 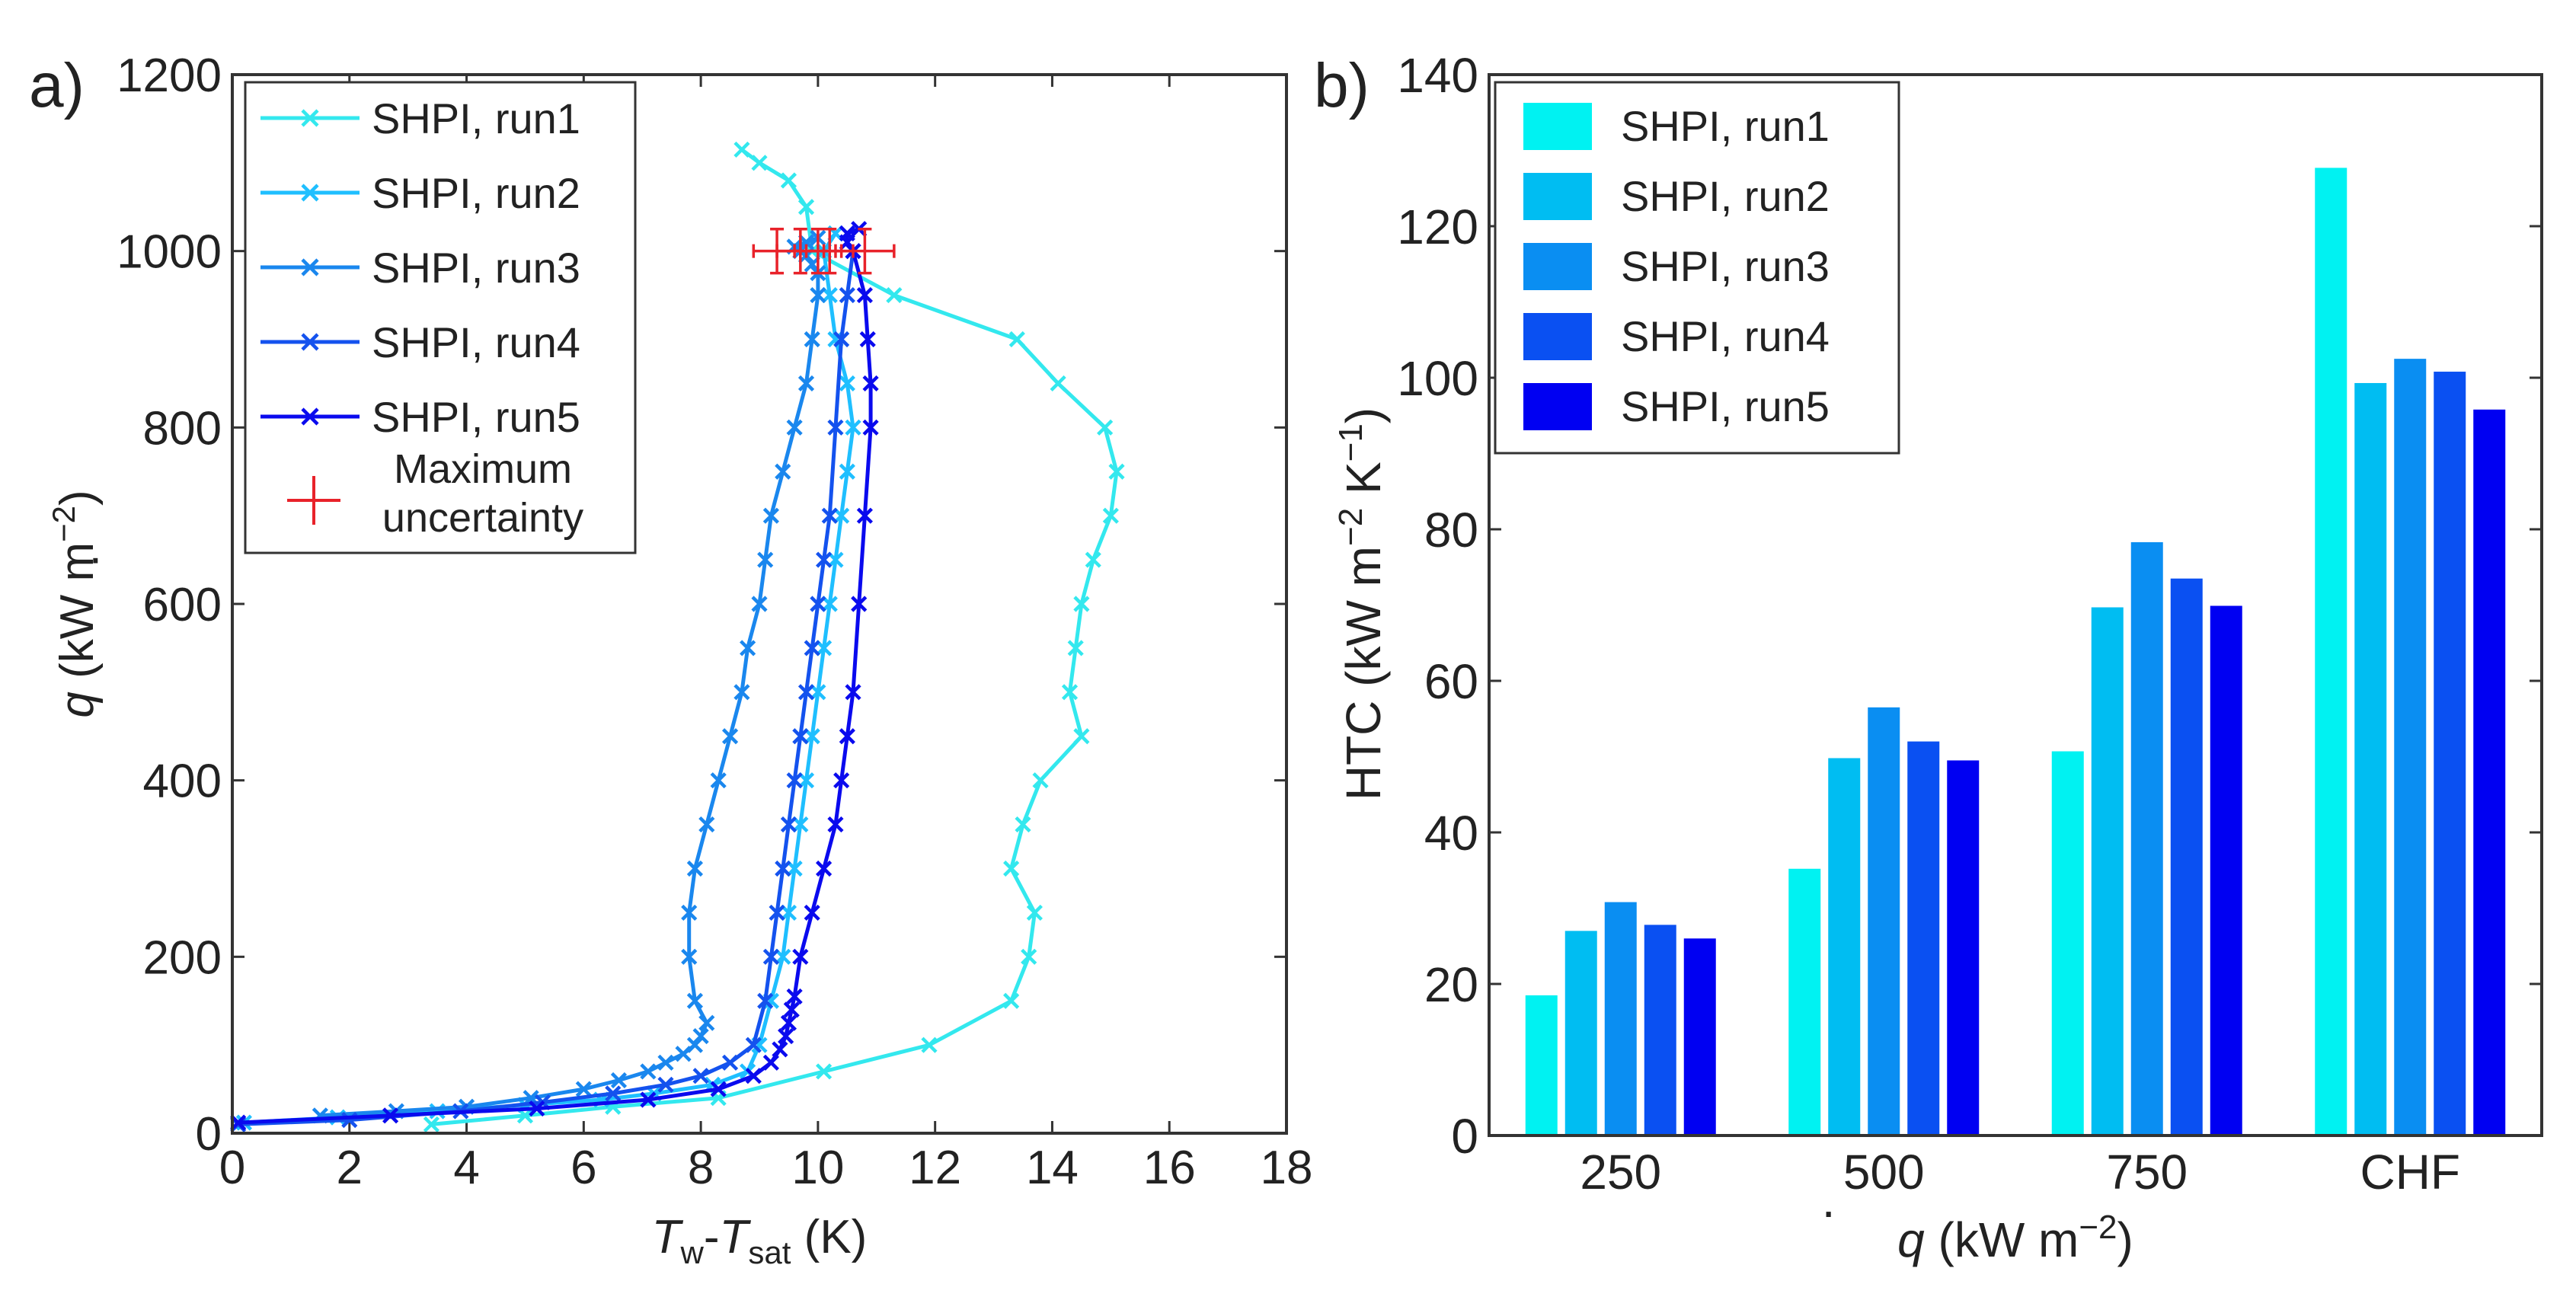 What do you see at coordinates (1341, 85) in the screenshot?
I see `panel-b-label: b)` at bounding box center [1341, 85].